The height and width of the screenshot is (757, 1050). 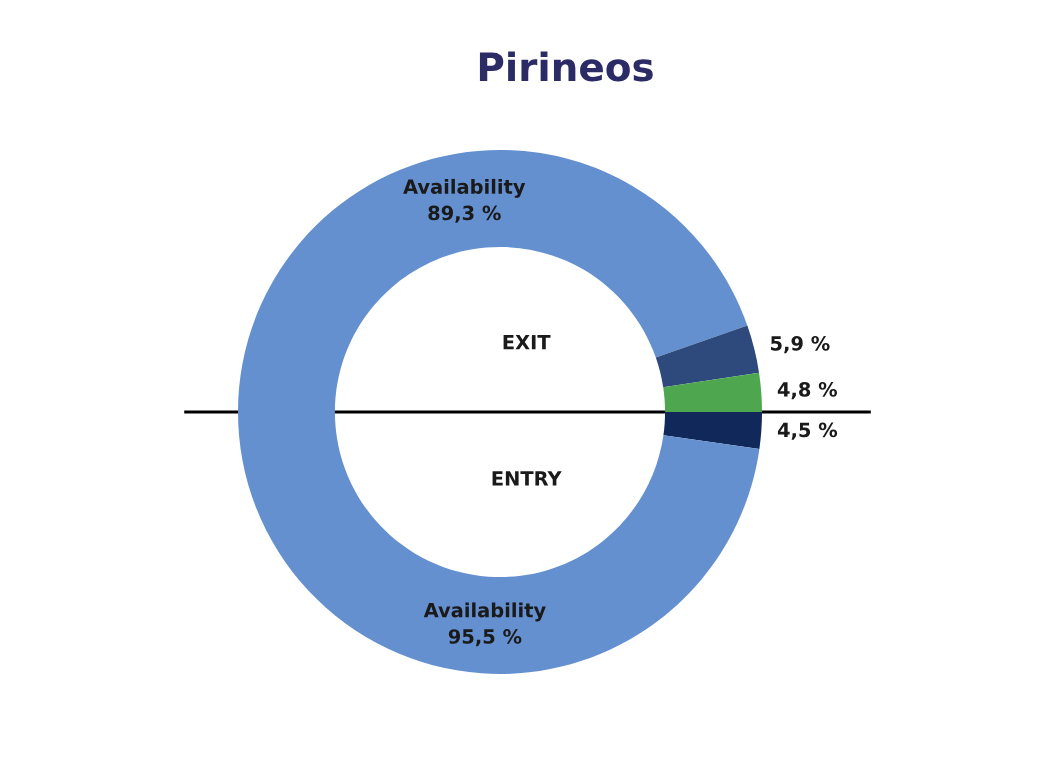 What do you see at coordinates (807, 431) in the screenshot?
I see `data-label: 4,5 %` at bounding box center [807, 431].